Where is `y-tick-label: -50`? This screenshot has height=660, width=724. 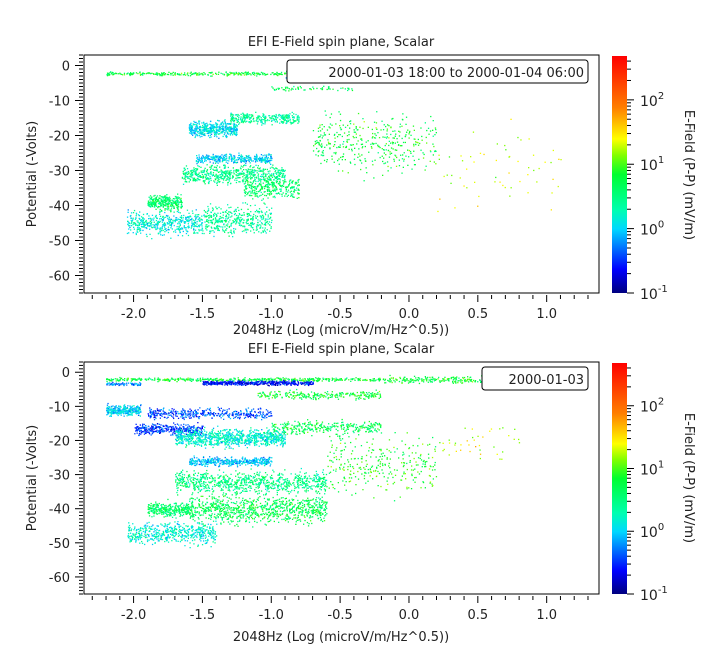 y-tick-label: -50 is located at coordinates (59, 242).